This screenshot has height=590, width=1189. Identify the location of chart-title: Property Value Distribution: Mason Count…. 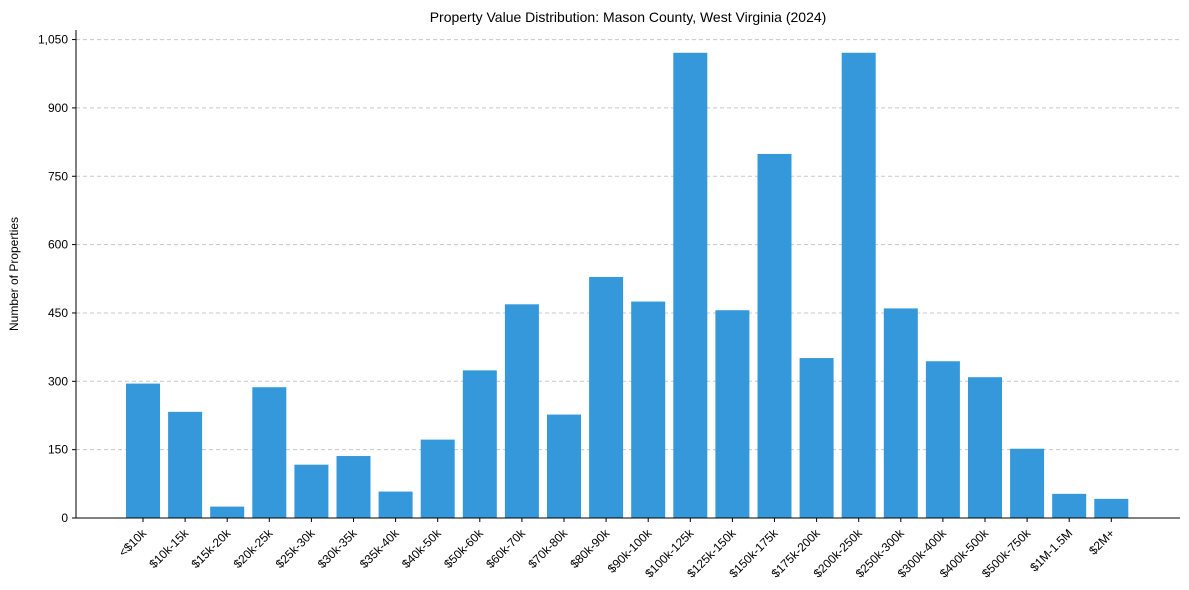
(628, 17).